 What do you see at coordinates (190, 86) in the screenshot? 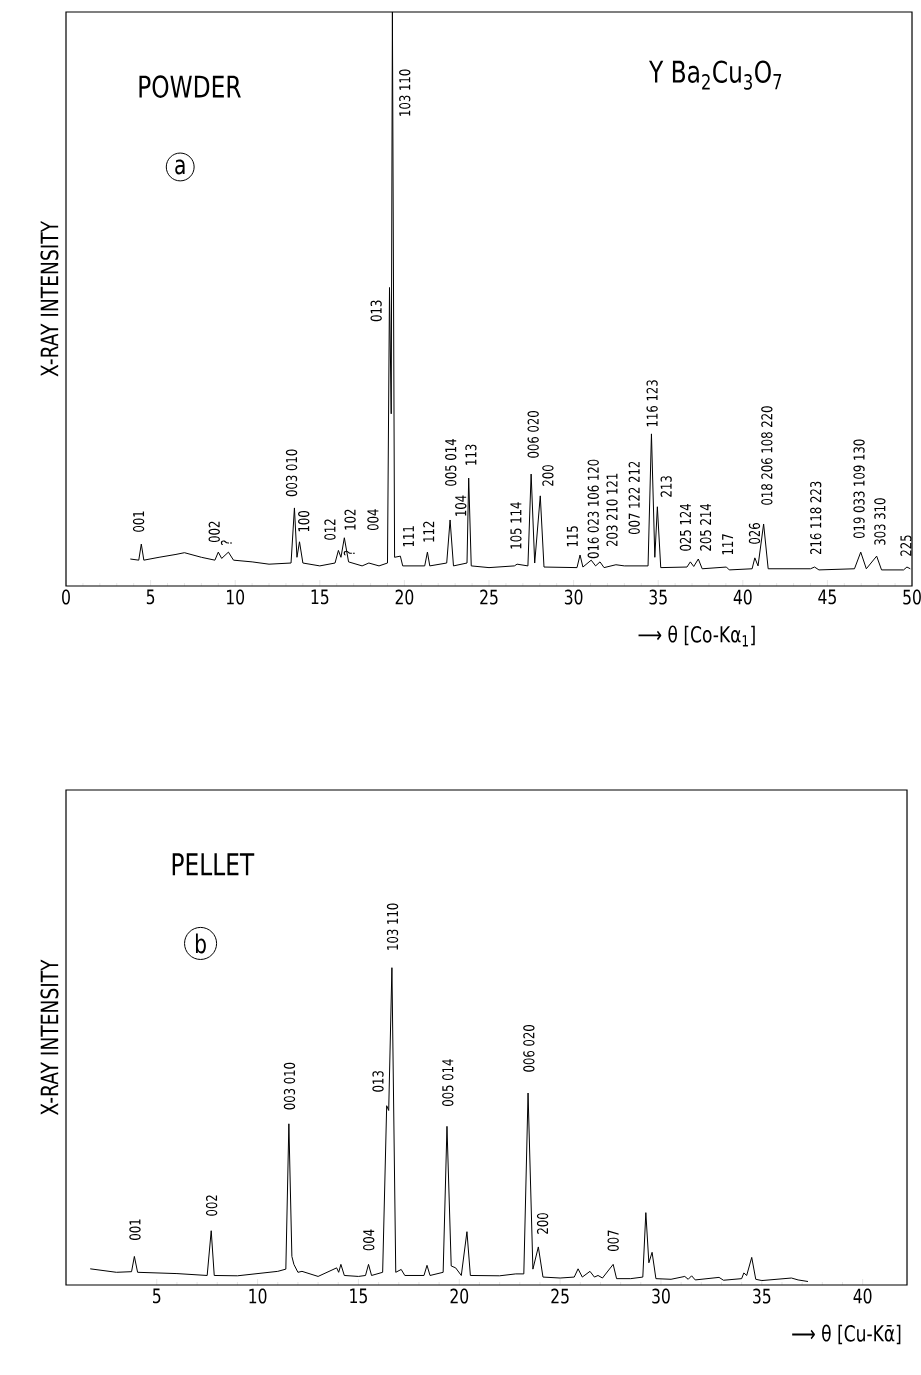
I see `text: POWDER` at bounding box center [190, 86].